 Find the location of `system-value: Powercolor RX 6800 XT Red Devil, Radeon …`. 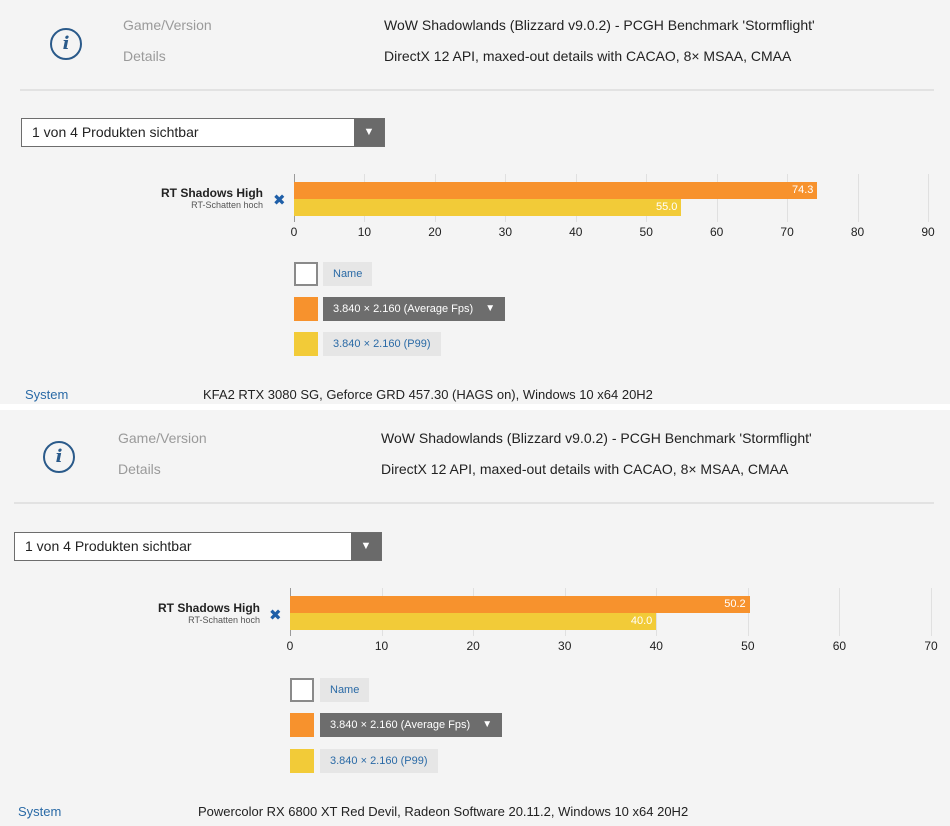

system-value: Powercolor RX 6800 XT Red Devil, Radeon … is located at coordinates (443, 811).